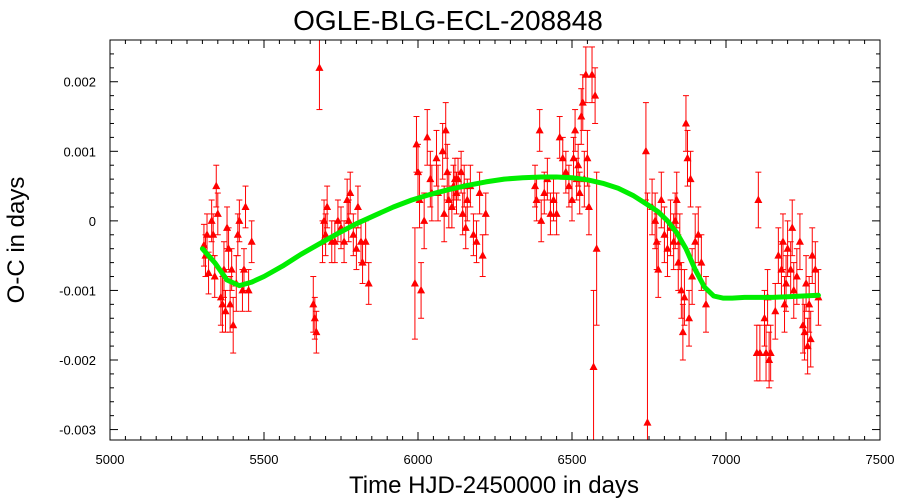 The image size is (900, 500). Describe the element at coordinates (880, 459) in the screenshot. I see `x-tick-label: 7500` at that location.